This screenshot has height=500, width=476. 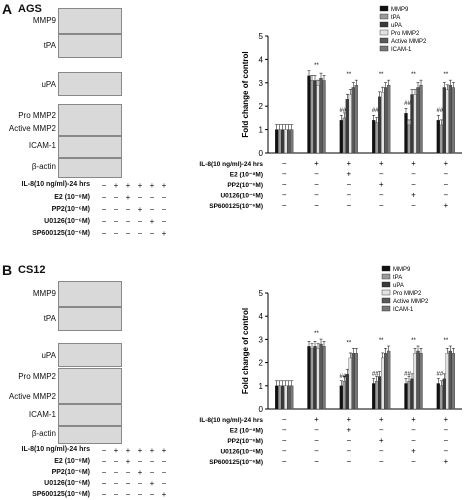 What do you see at coordinates (55, 449) in the screenshot?
I see `panel-b-cond-label-1: IL-8(10 ng/ml)-24 hrs` at bounding box center [55, 449].